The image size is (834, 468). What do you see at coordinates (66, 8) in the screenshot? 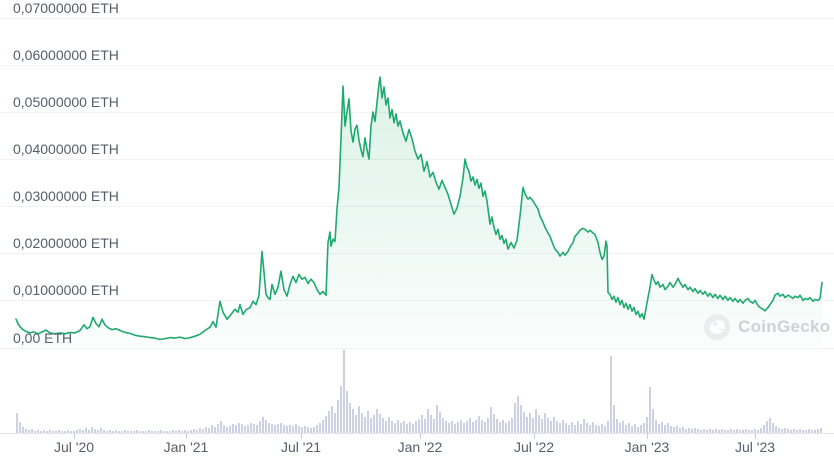
I see `y-axis-label: 0,07000000 ETH` at bounding box center [66, 8].